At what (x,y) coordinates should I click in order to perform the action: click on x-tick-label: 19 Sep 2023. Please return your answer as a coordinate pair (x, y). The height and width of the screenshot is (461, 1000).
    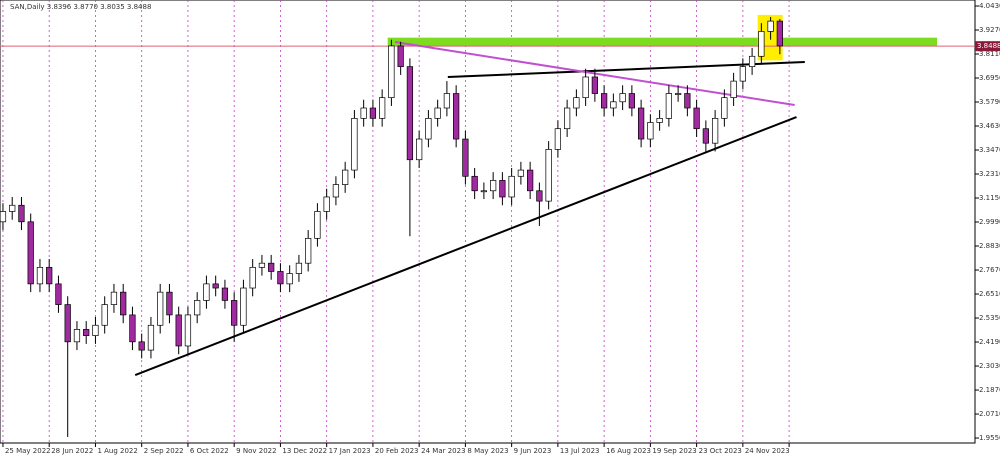
    Looking at the image, I should click on (674, 451).